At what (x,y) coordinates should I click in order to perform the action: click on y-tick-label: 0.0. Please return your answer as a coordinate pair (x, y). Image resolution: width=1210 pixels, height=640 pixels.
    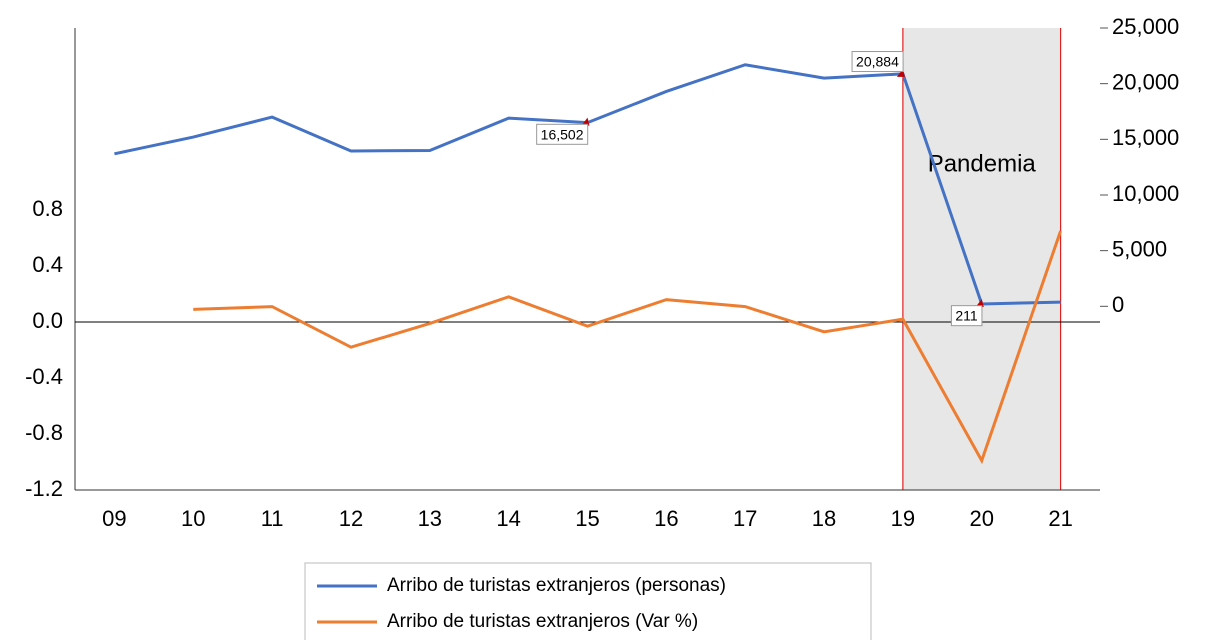
    Looking at the image, I should click on (47, 320).